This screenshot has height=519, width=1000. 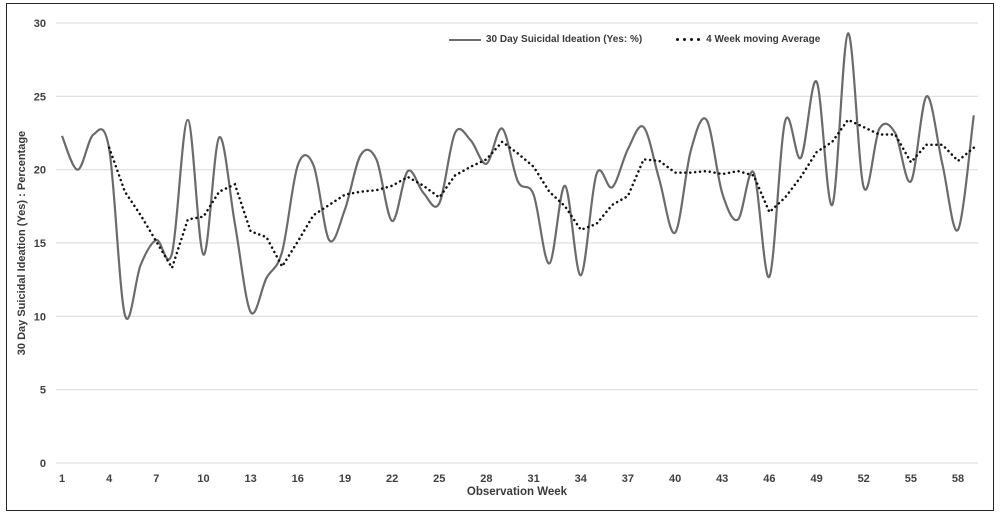 I want to click on x-tick-label: 52, so click(x=864, y=479).